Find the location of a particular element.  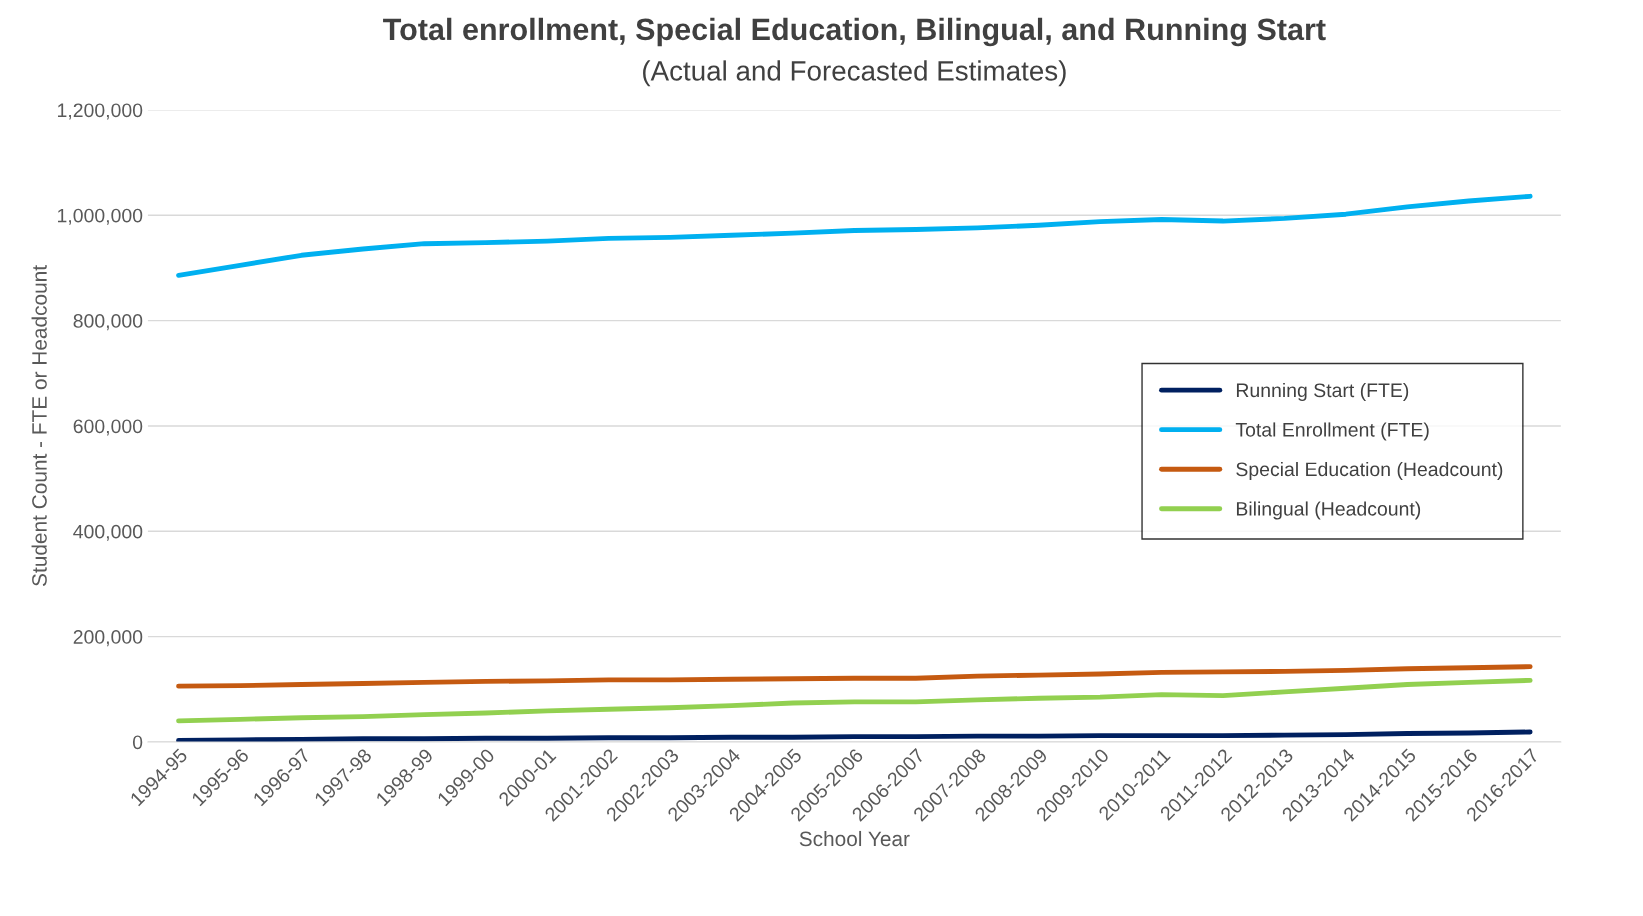

legend-label: Bilingual (Headcount) is located at coordinates (1328, 510).